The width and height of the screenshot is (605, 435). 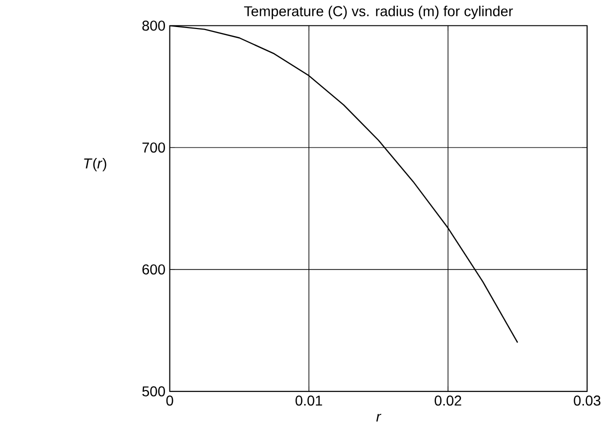 I want to click on y-tick-label: 800, so click(x=153, y=25).